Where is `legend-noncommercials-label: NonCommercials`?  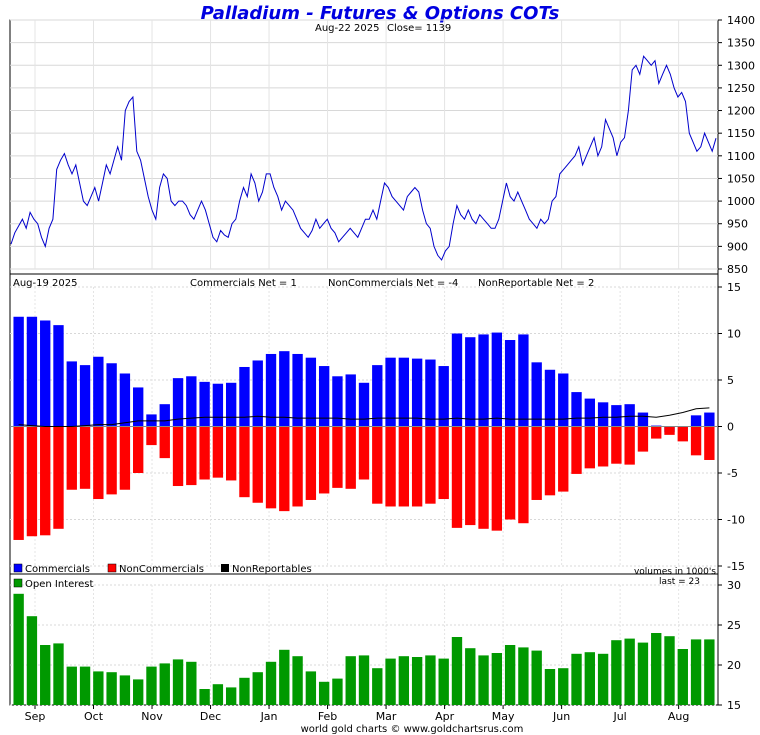
legend-noncommercials-label: NonCommercials is located at coordinates (161, 569).